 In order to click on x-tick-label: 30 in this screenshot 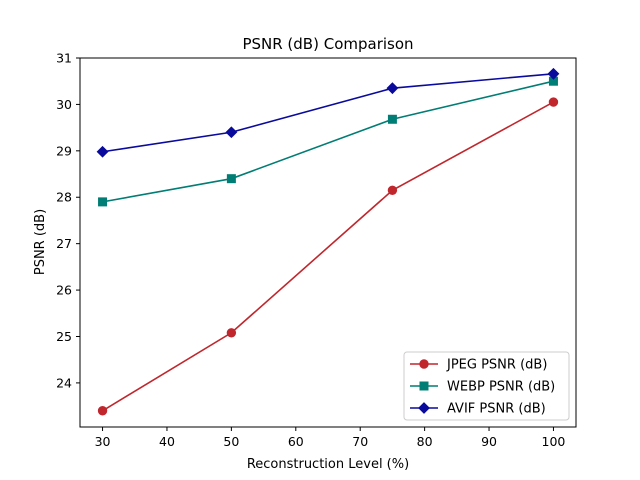, I will do `click(103, 441)`.